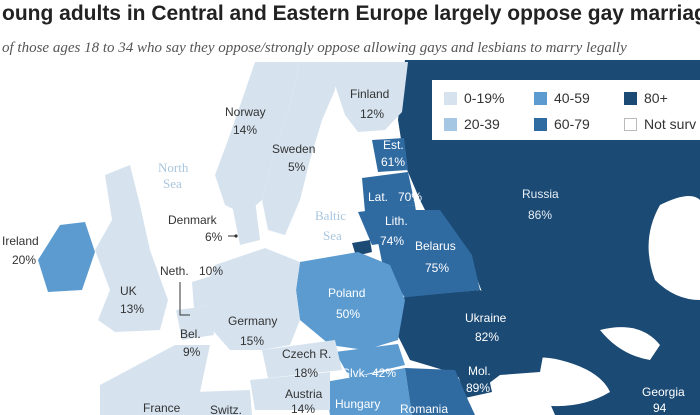 The image size is (700, 415). What do you see at coordinates (437, 268) in the screenshot?
I see `svg-text: 75%` at bounding box center [437, 268].